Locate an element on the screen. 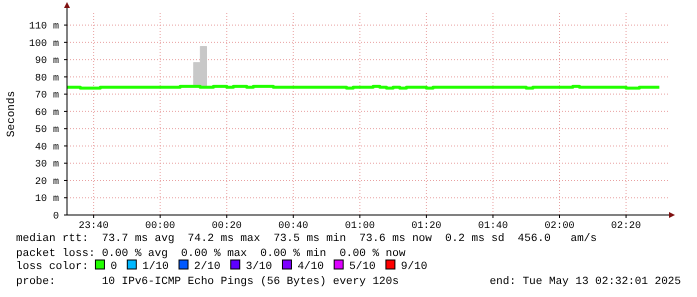 The width and height of the screenshot is (697, 297). y-axis-title: Seconds is located at coordinates (12, 114).